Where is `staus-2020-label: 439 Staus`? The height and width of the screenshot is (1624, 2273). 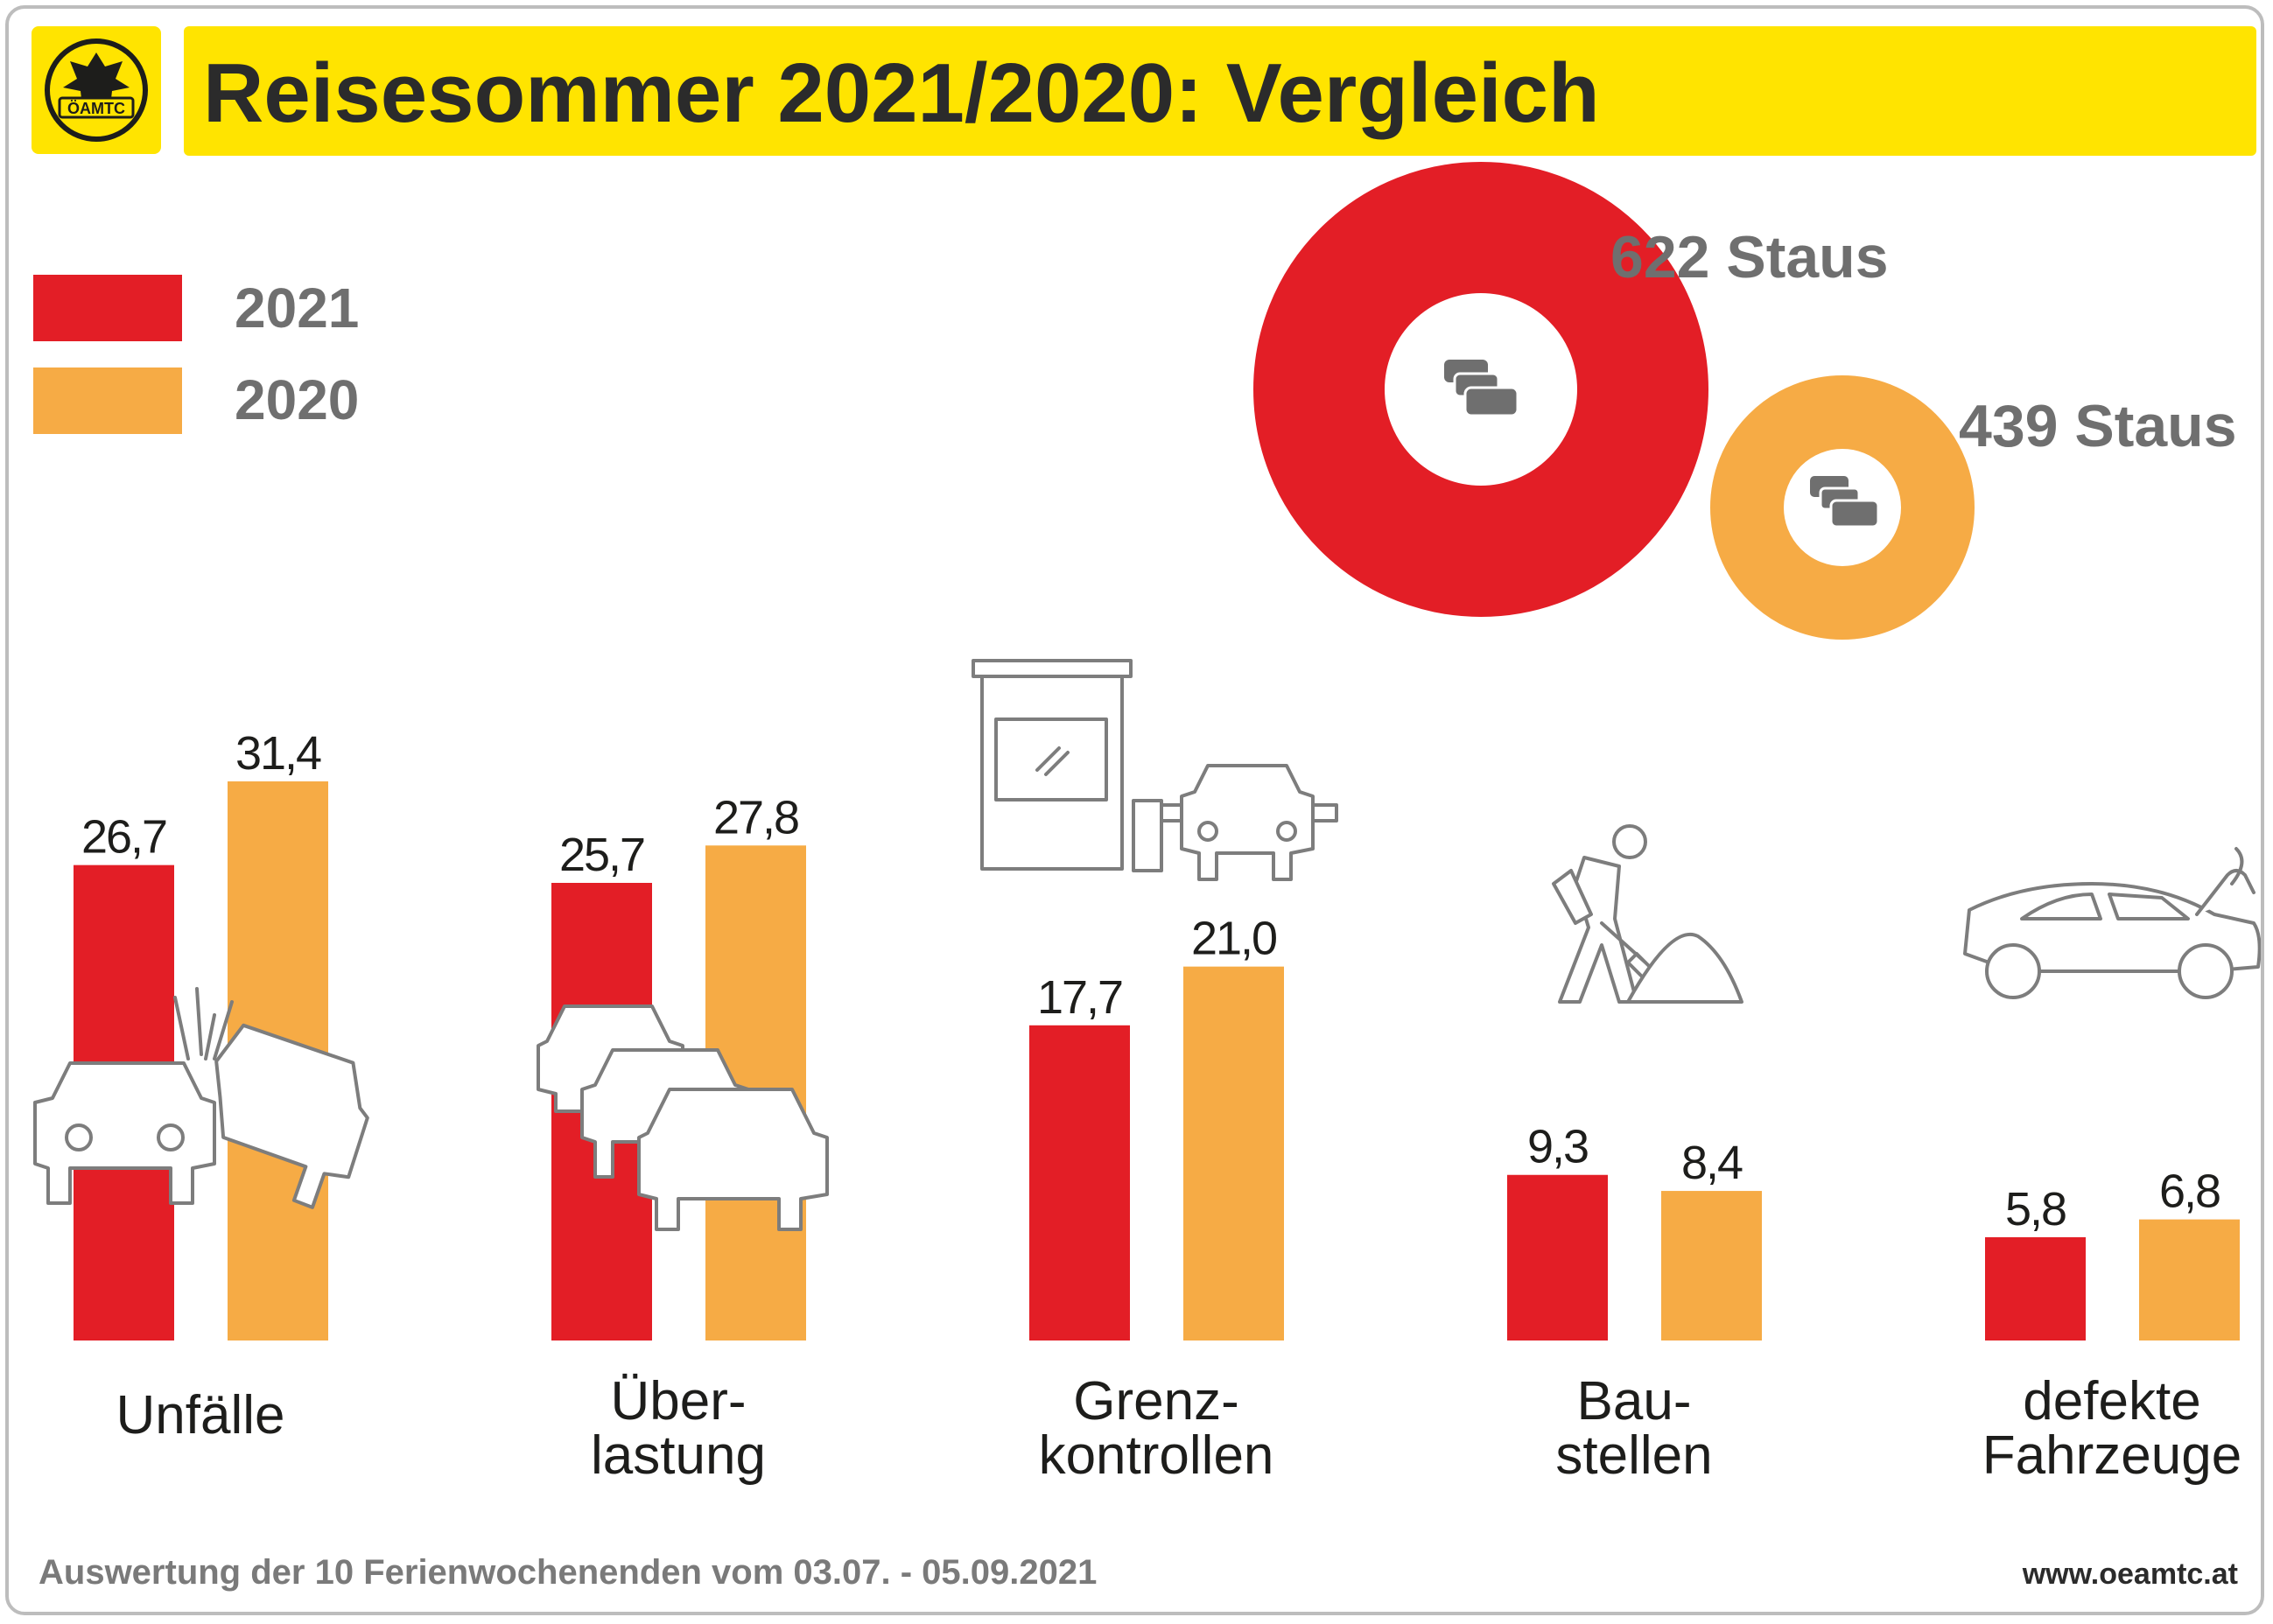
staus-2020-label: 439 Staus is located at coordinates (2098, 426).